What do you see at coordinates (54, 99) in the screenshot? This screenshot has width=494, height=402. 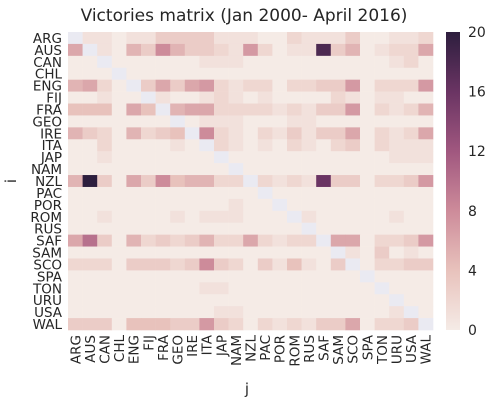 I see `y-tick-label: FIJ` at bounding box center [54, 99].